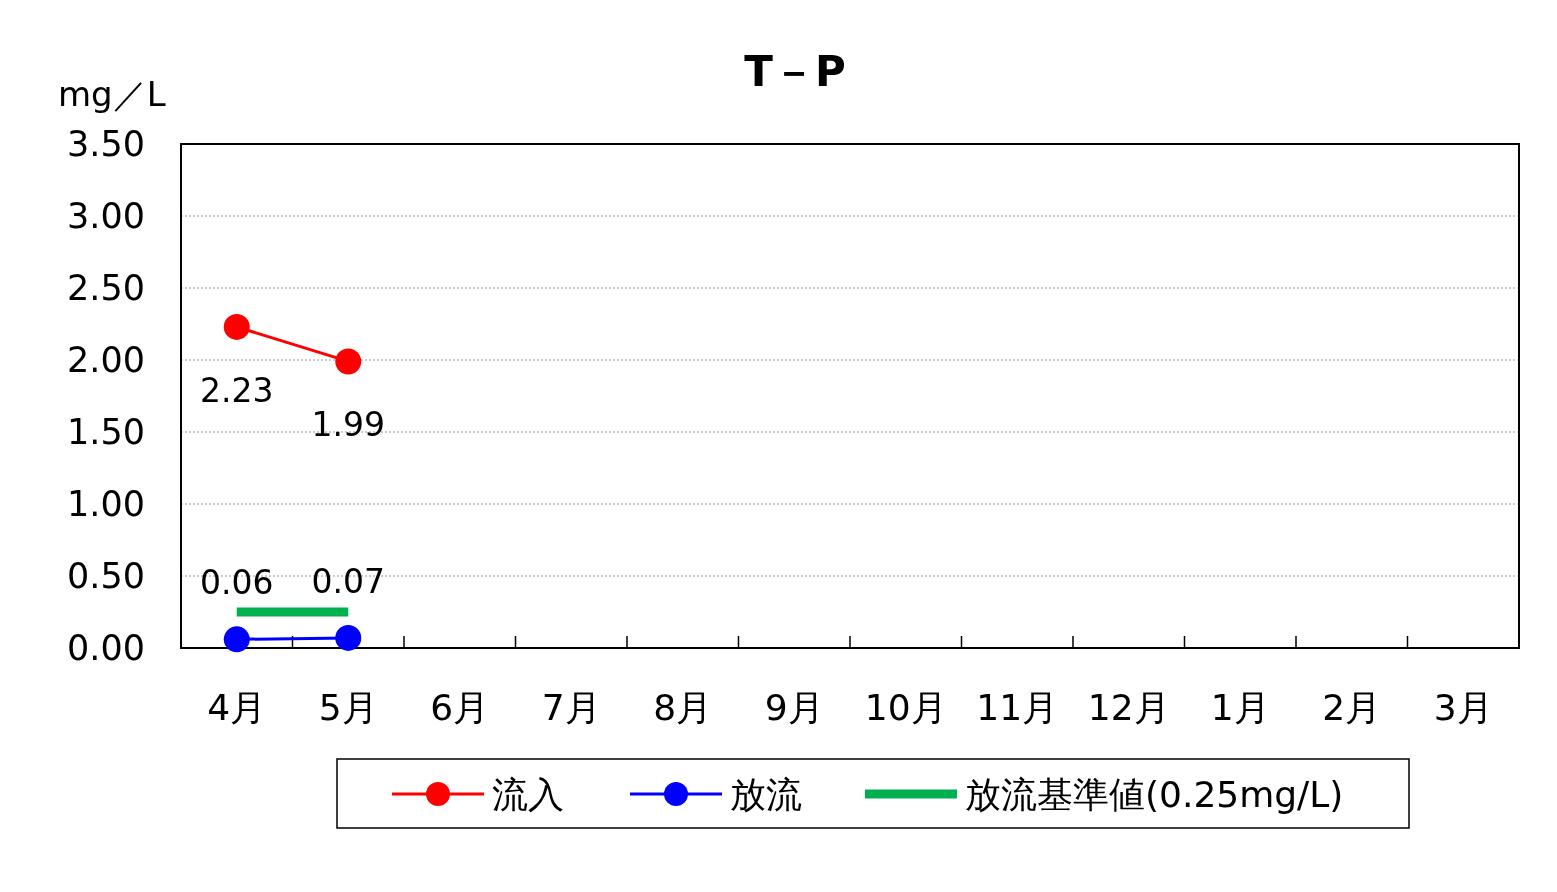 The image size is (1557, 892). I want to click on y-tick-label: 2.00, so click(106, 360).